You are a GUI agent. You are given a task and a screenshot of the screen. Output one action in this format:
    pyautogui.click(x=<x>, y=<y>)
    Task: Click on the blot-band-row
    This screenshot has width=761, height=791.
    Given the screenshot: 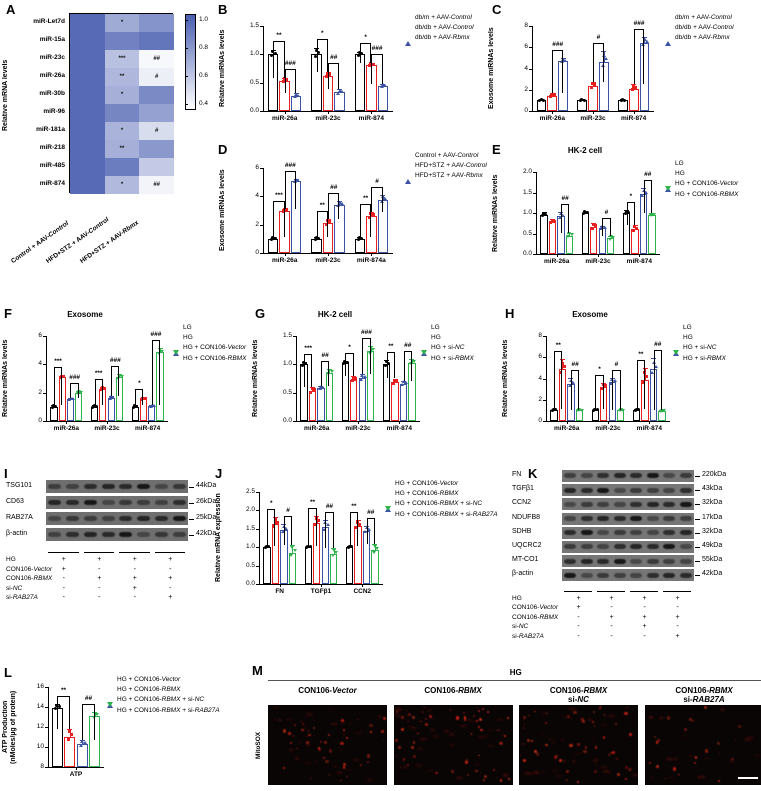 What is the action you would take?
    pyautogui.click(x=628, y=490)
    